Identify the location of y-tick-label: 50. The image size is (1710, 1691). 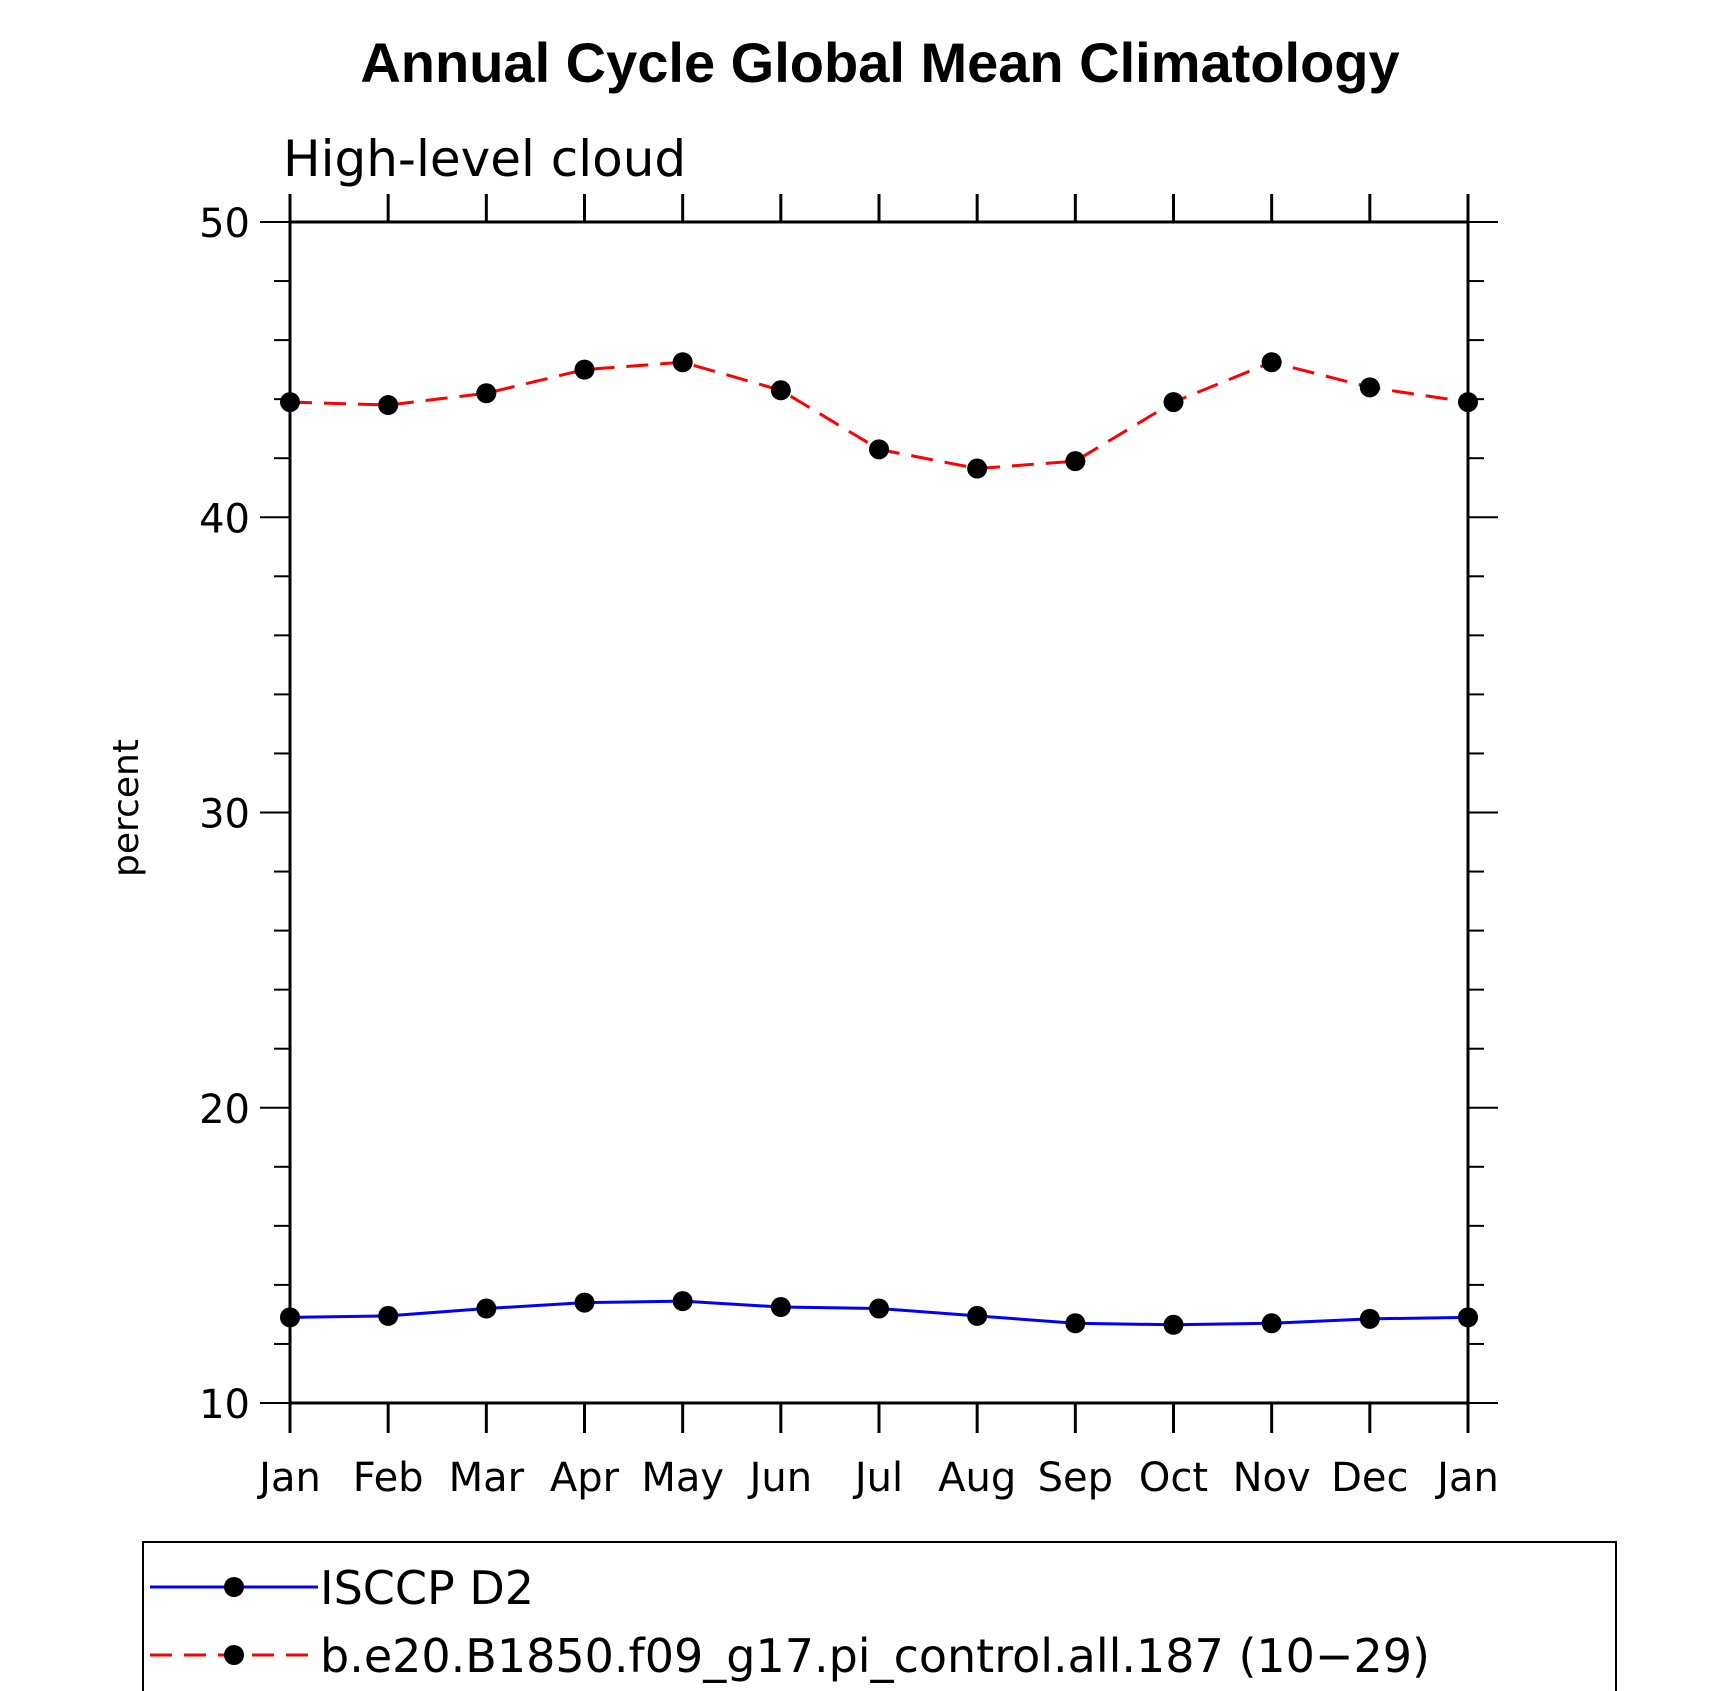
(224, 224).